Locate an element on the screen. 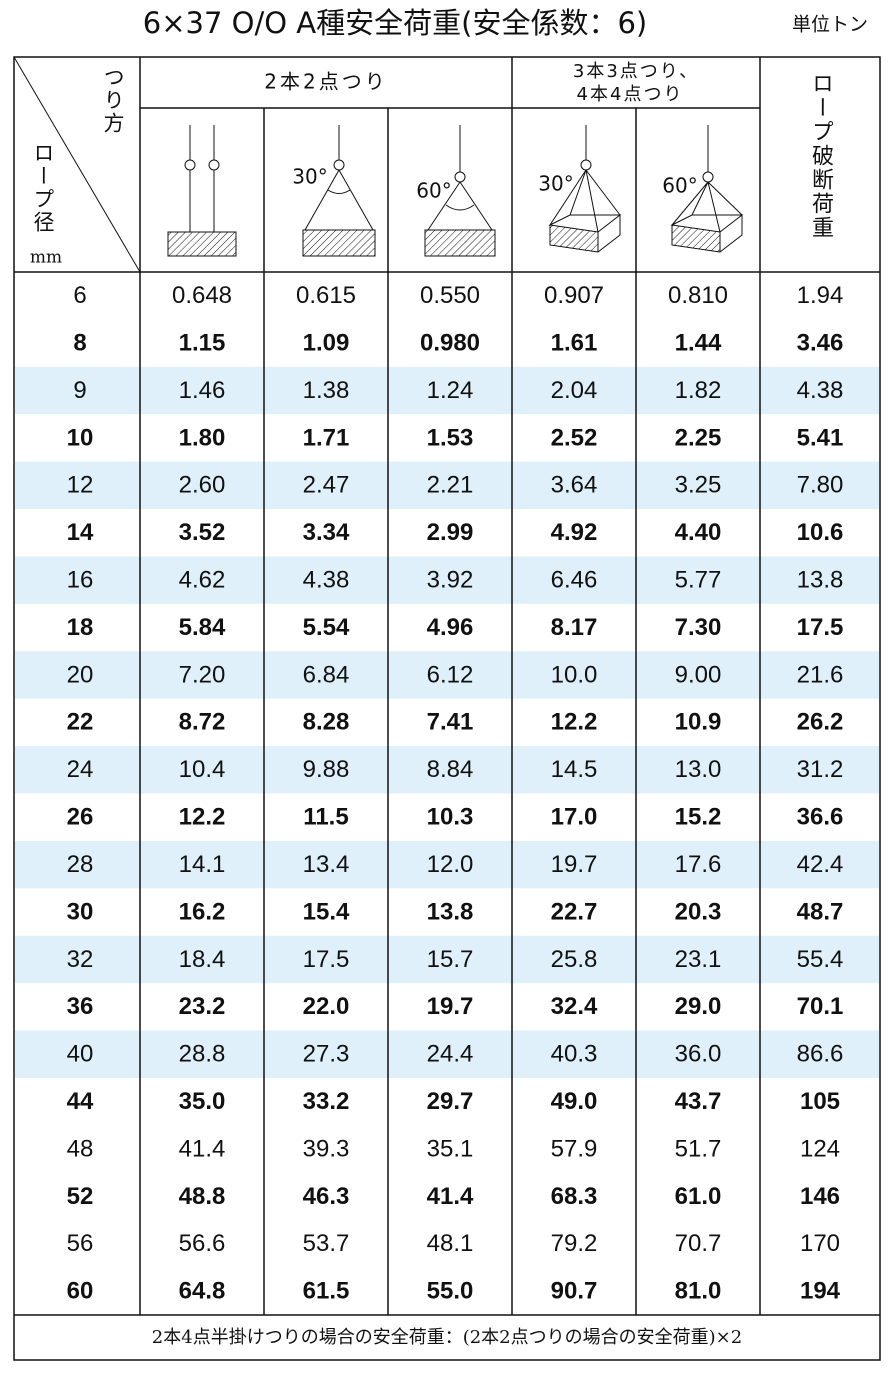  cell: 9.88 is located at coordinates (326, 769).